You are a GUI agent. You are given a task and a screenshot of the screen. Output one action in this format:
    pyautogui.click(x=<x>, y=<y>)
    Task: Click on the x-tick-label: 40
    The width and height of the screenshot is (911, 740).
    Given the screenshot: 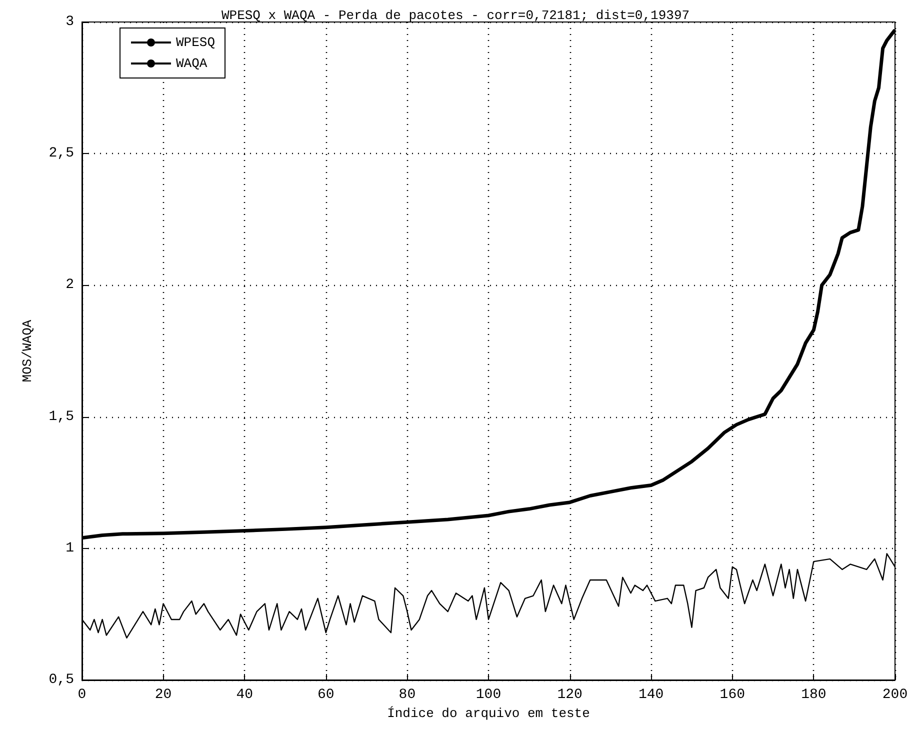 What is the action you would take?
    pyautogui.click(x=245, y=695)
    